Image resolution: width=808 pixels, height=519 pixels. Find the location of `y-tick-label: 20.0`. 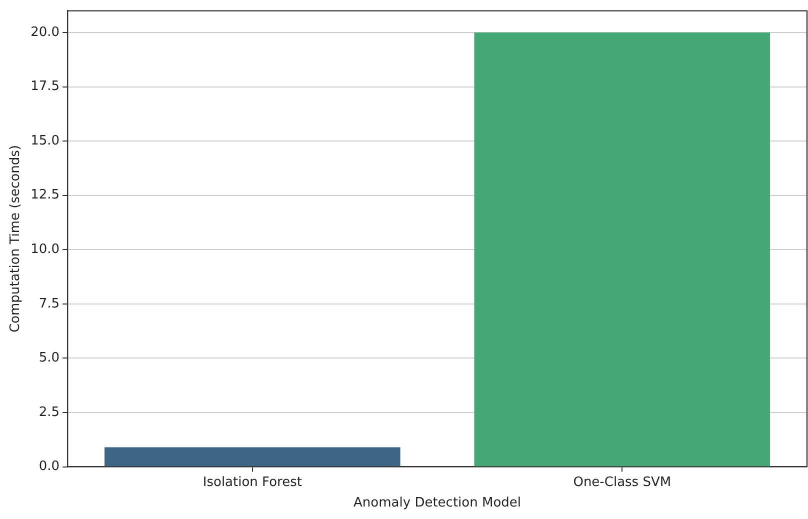

y-tick-label: 20.0 is located at coordinates (45, 32).